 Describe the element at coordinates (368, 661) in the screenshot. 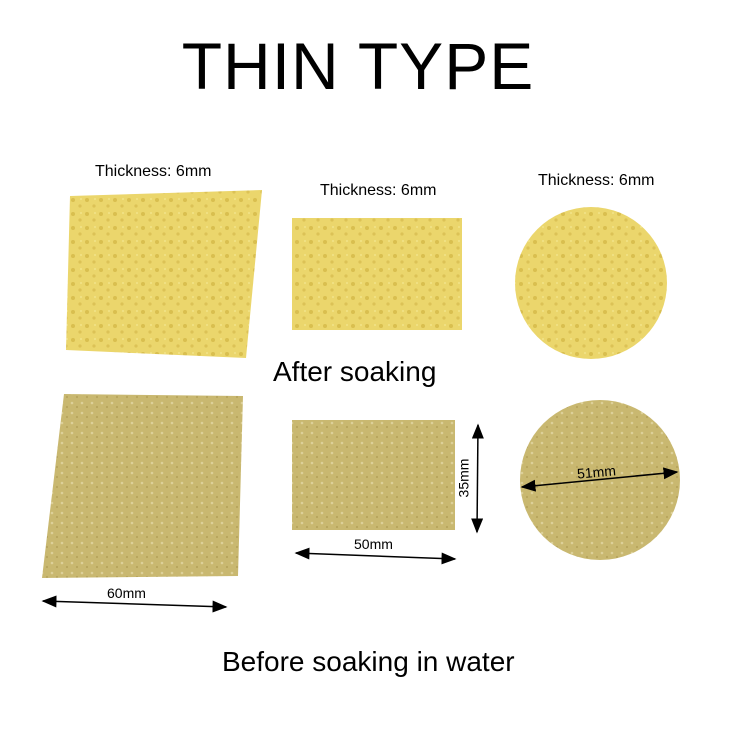

I see `before-soaking-label: Before soaking in water` at that location.